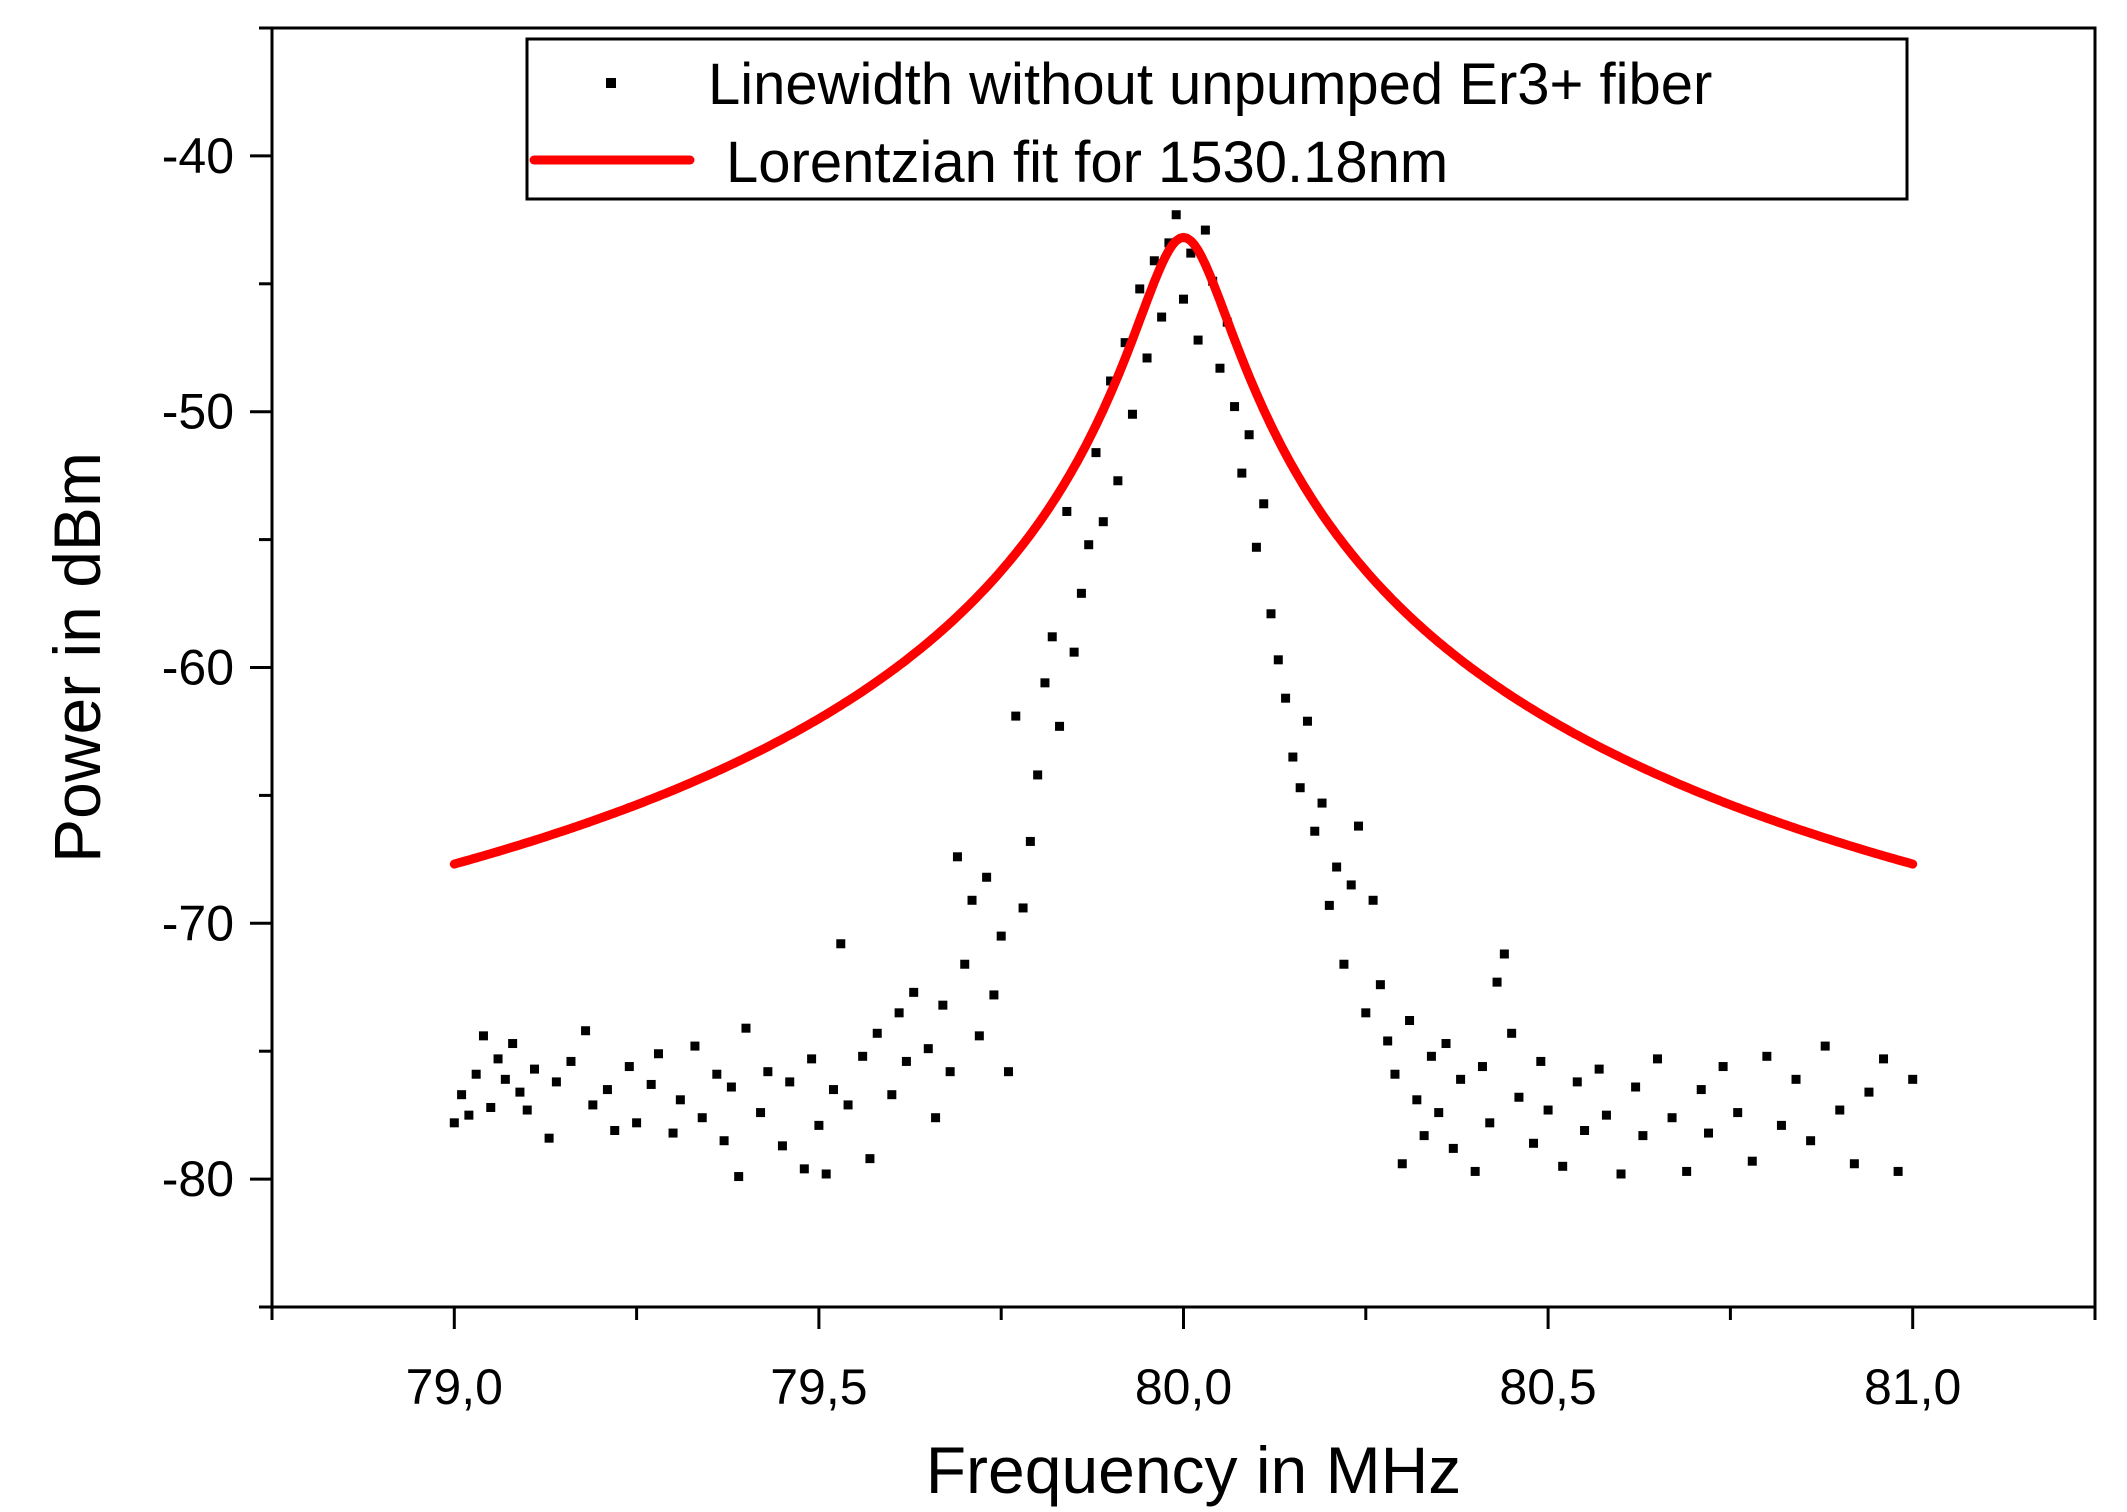  What do you see at coordinates (198, 923) in the screenshot?
I see `y-tick-label: -70` at bounding box center [198, 923].